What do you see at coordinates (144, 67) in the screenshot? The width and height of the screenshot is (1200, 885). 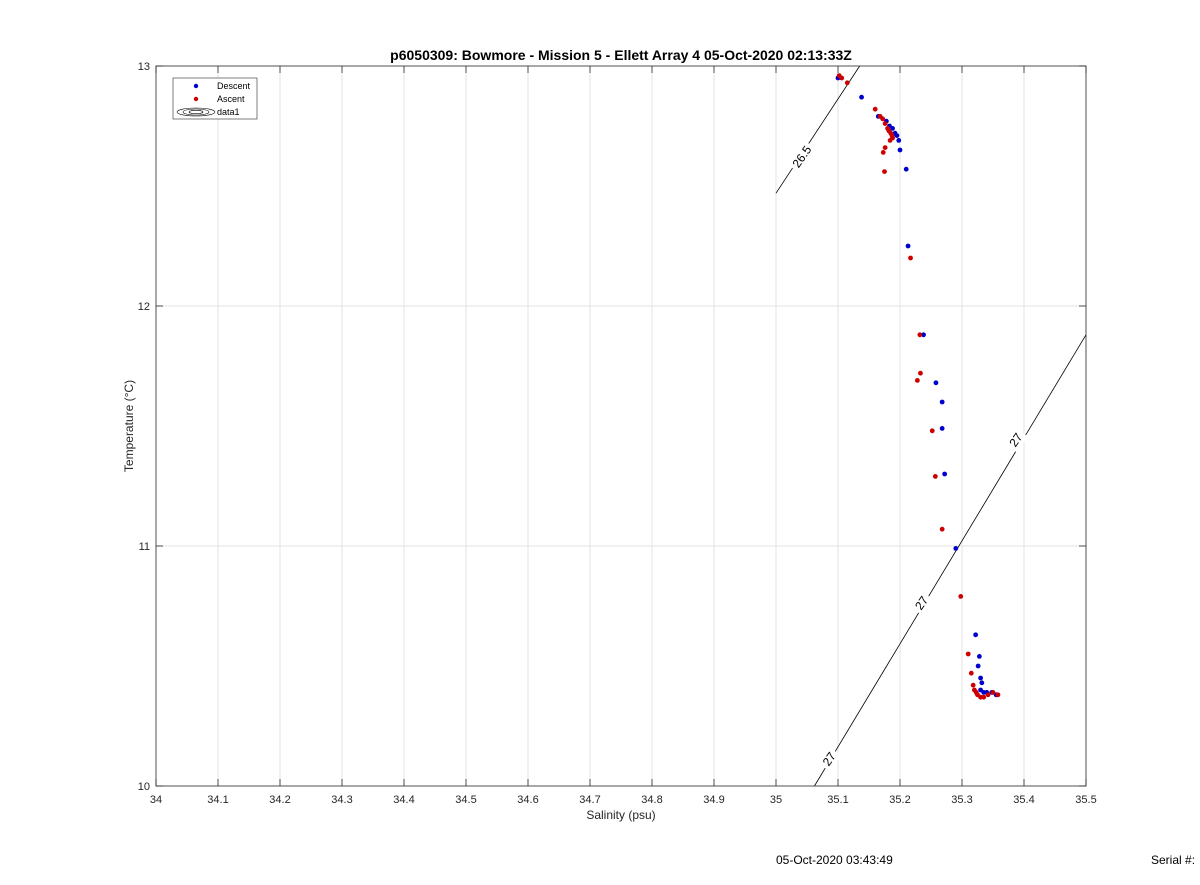 I see `y-tick-label: 13` at bounding box center [144, 67].